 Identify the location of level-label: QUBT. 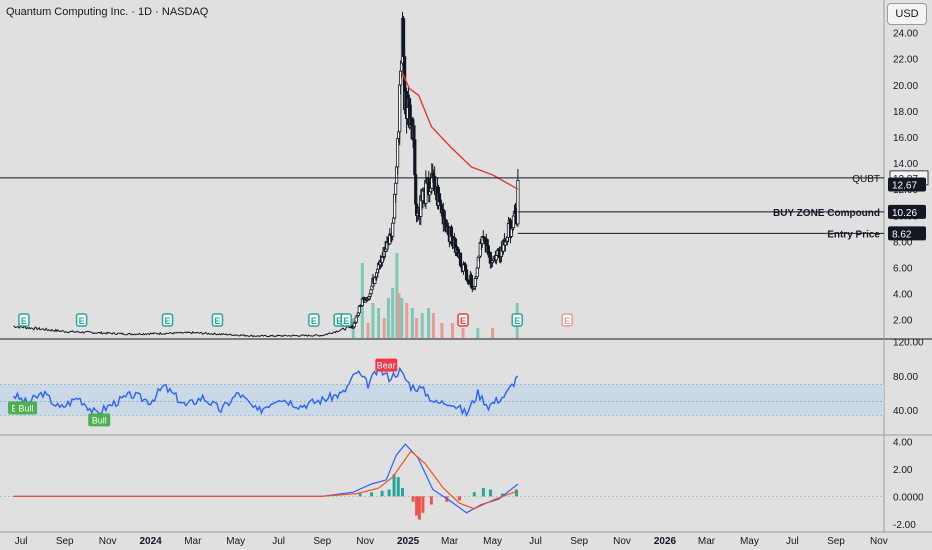
(866, 179).